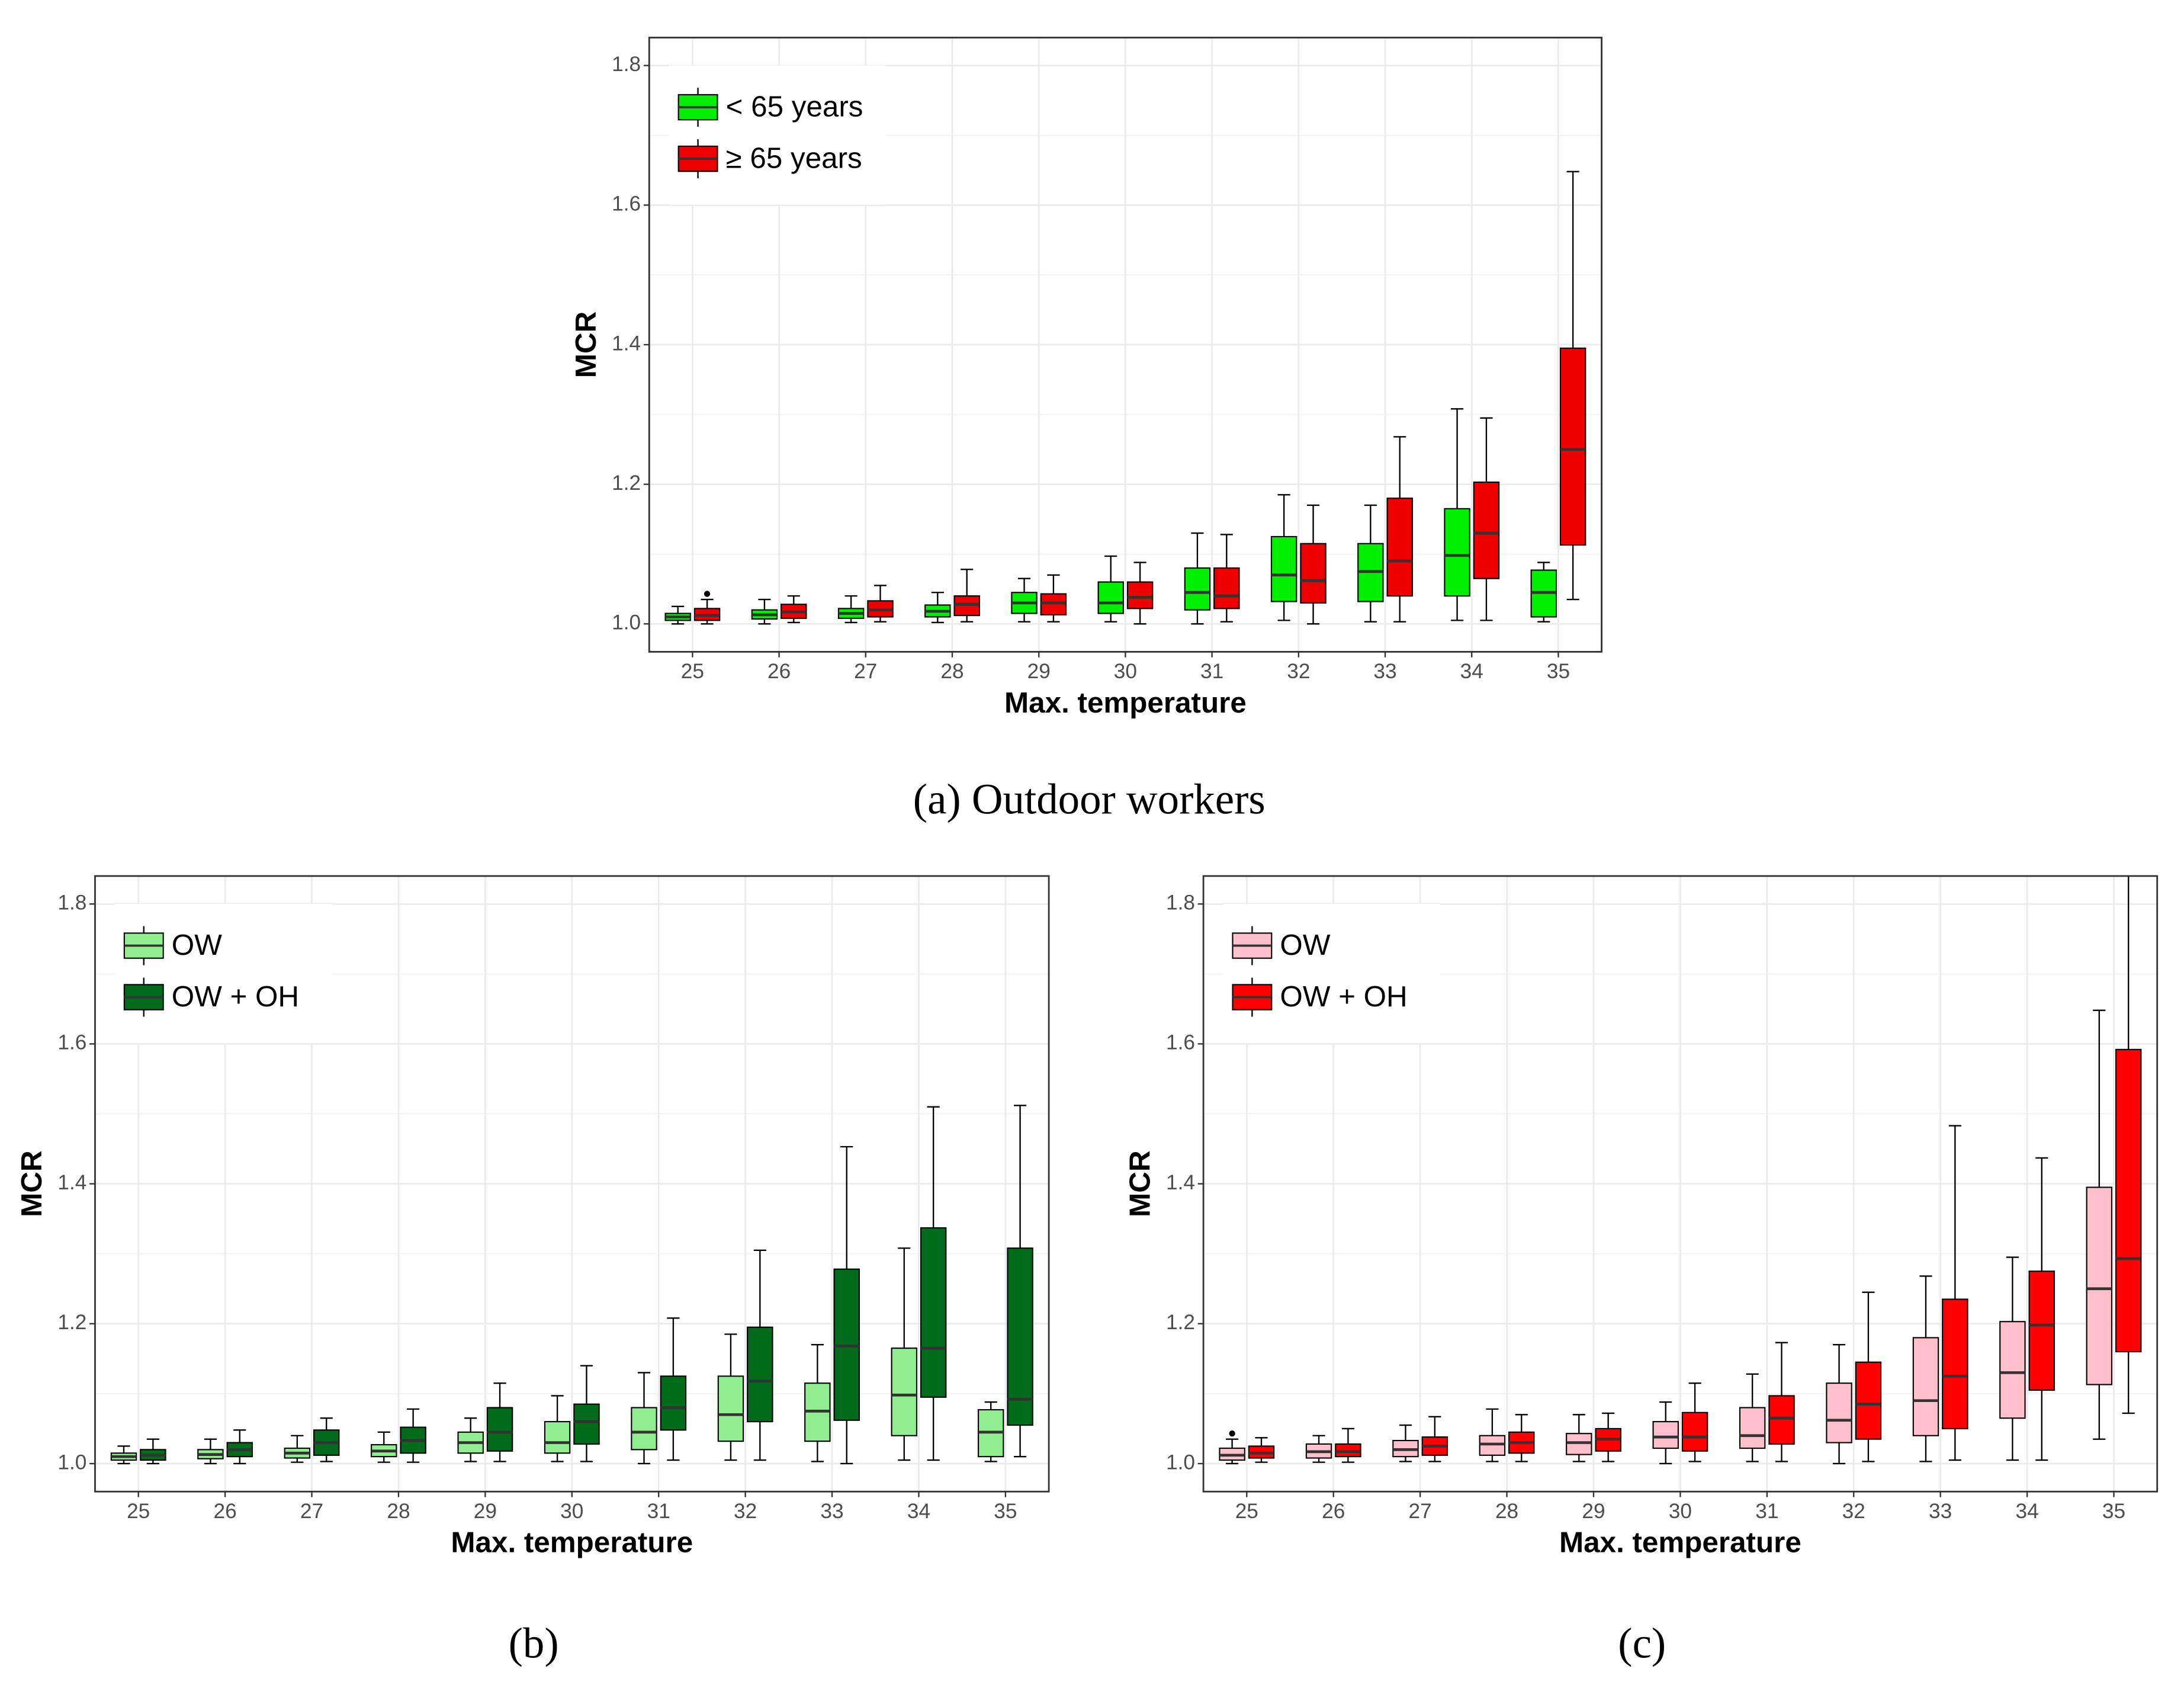 Image resolution: width=2184 pixels, height=1681 pixels. I want to click on caption: (c), so click(1642, 1643).